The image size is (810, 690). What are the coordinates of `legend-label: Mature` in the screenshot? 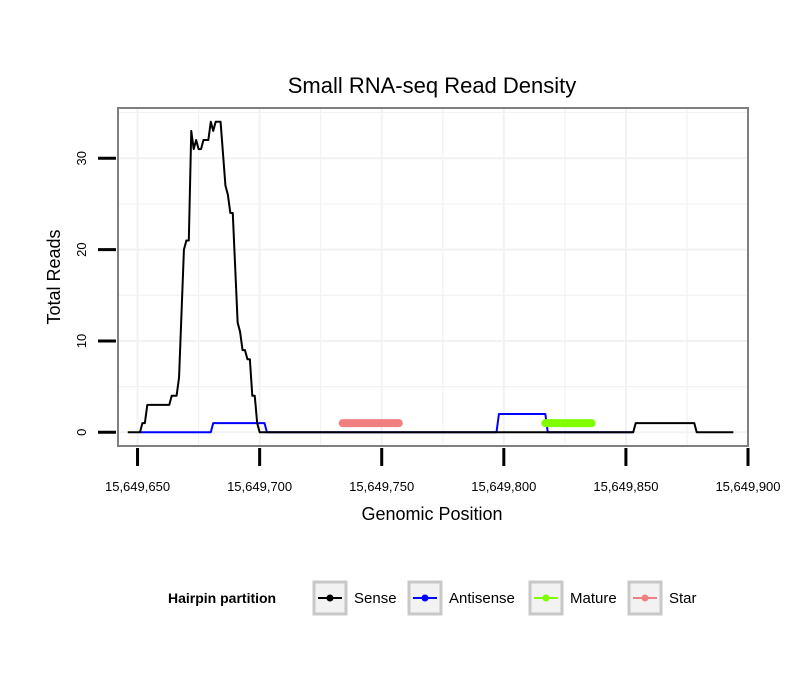 It's located at (593, 598).